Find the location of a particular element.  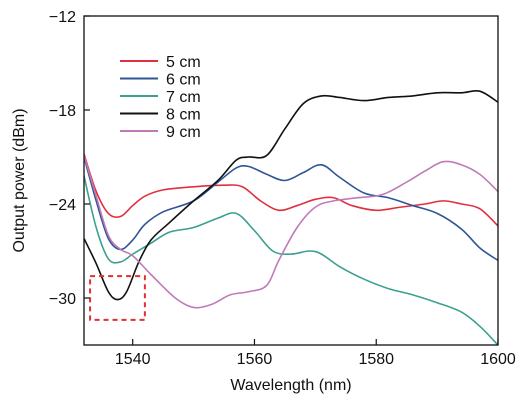

annotation-dashed-box is located at coordinates (117, 298).